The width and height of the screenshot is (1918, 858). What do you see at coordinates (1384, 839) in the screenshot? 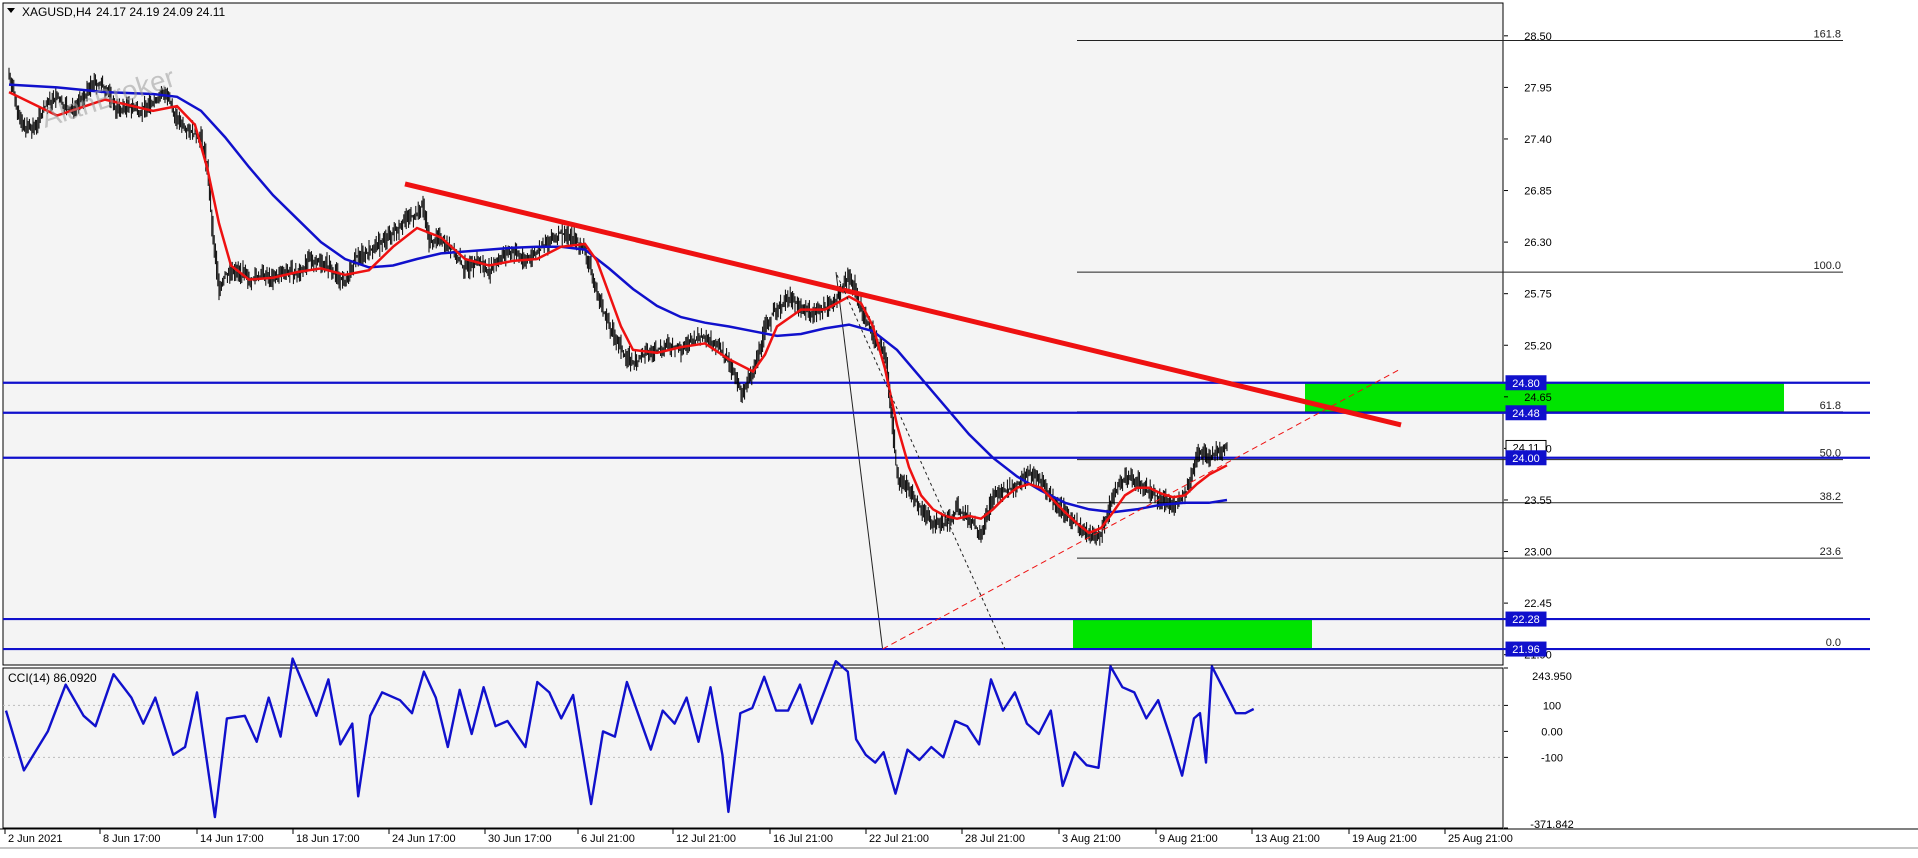
I see `time-axis-label: 19 Aug 21:00` at bounding box center [1384, 839].